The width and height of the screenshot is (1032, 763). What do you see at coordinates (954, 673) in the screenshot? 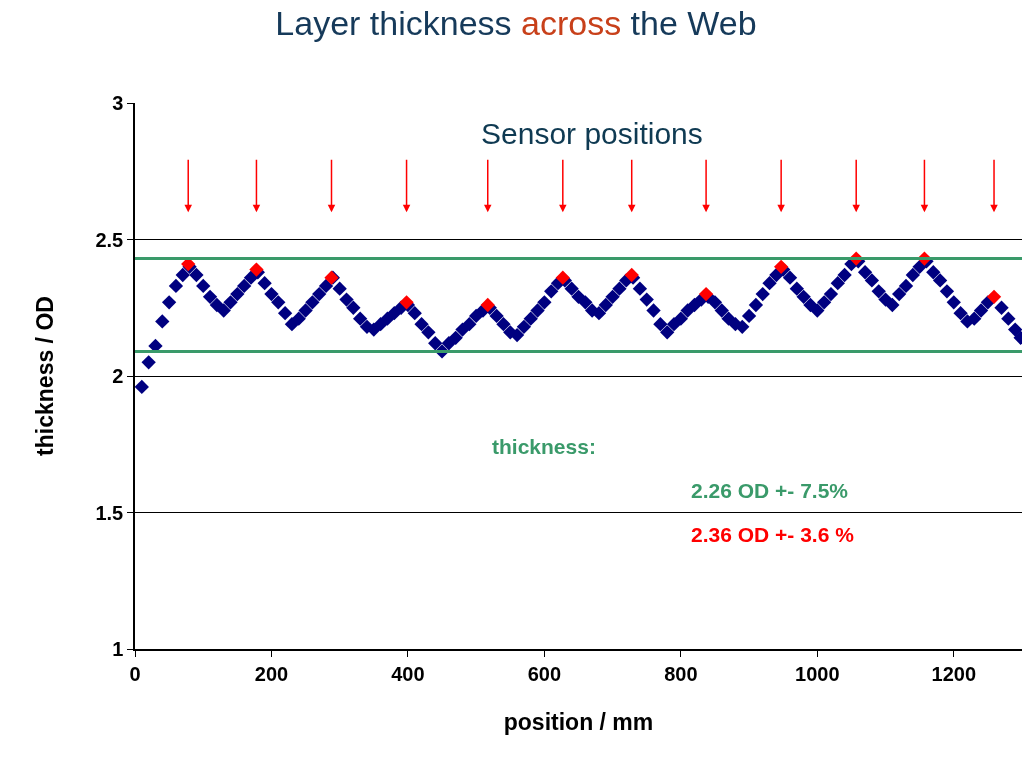
I see `x-tick-label: 1200` at bounding box center [954, 673].